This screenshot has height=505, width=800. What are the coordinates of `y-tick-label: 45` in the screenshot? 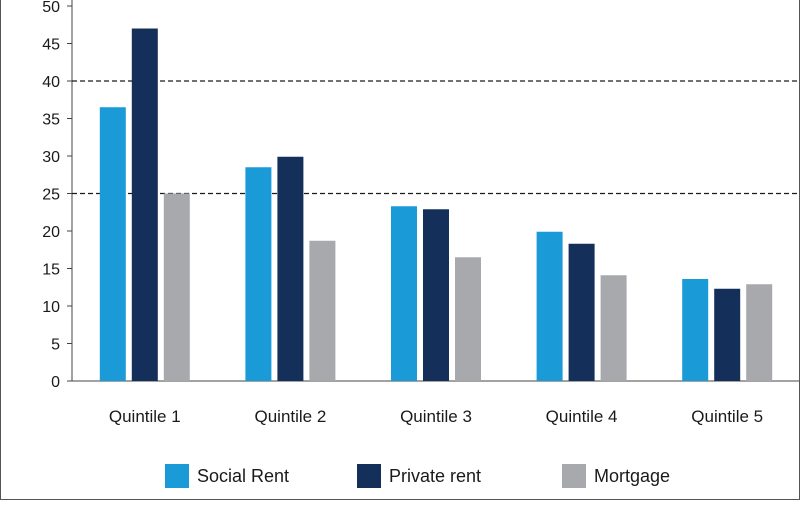 It's located at (51, 45).